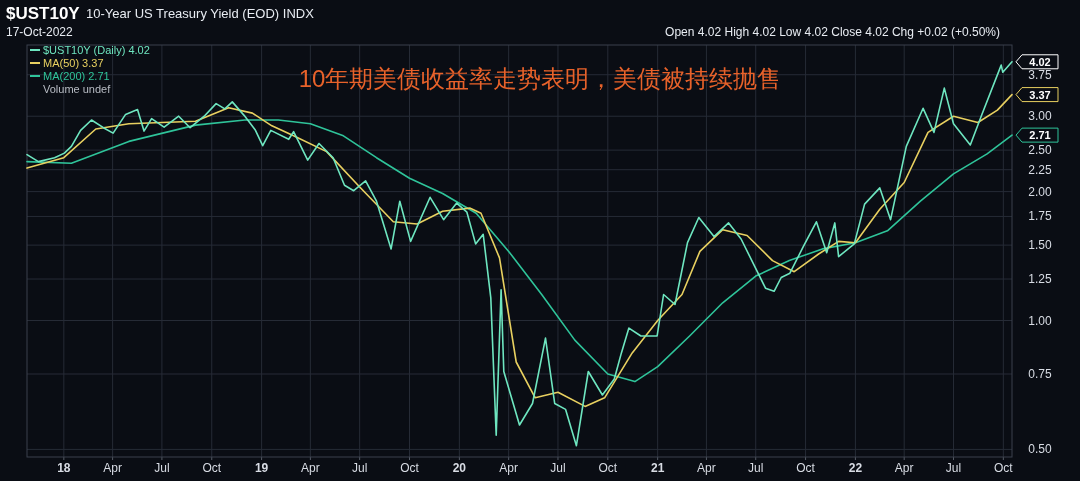  I want to click on annotation: 4.02, so click(1040, 61).